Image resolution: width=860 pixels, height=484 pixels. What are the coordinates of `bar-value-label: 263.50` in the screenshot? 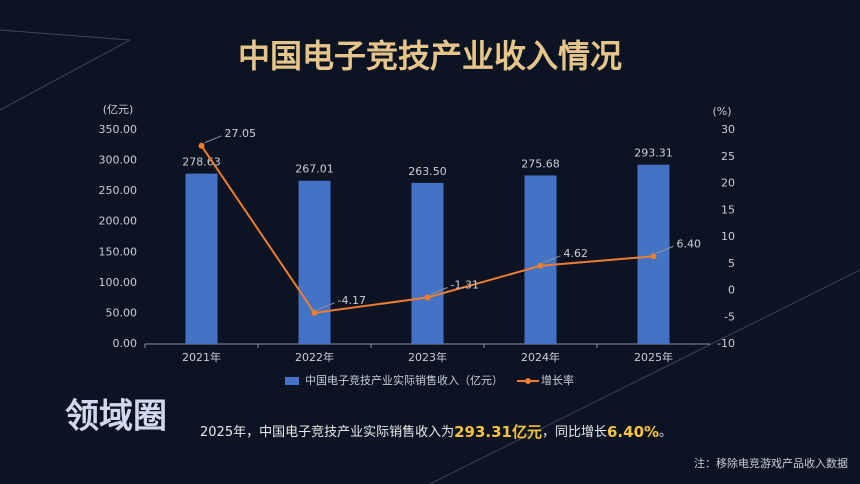 It's located at (427, 171).